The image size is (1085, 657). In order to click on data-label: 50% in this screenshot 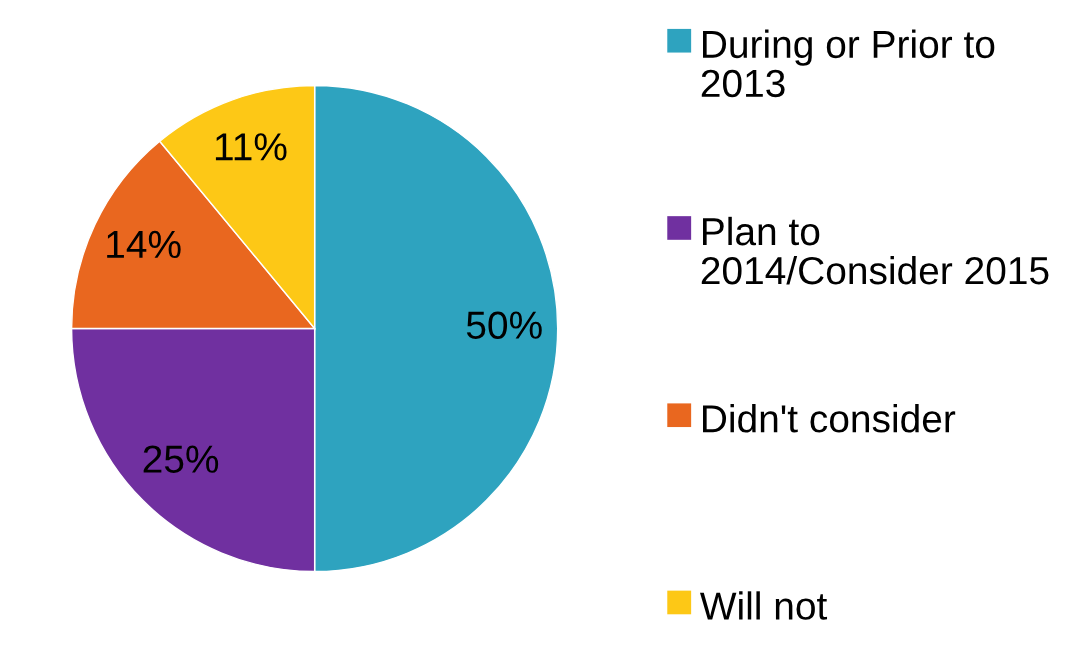, I will do `click(504, 325)`.